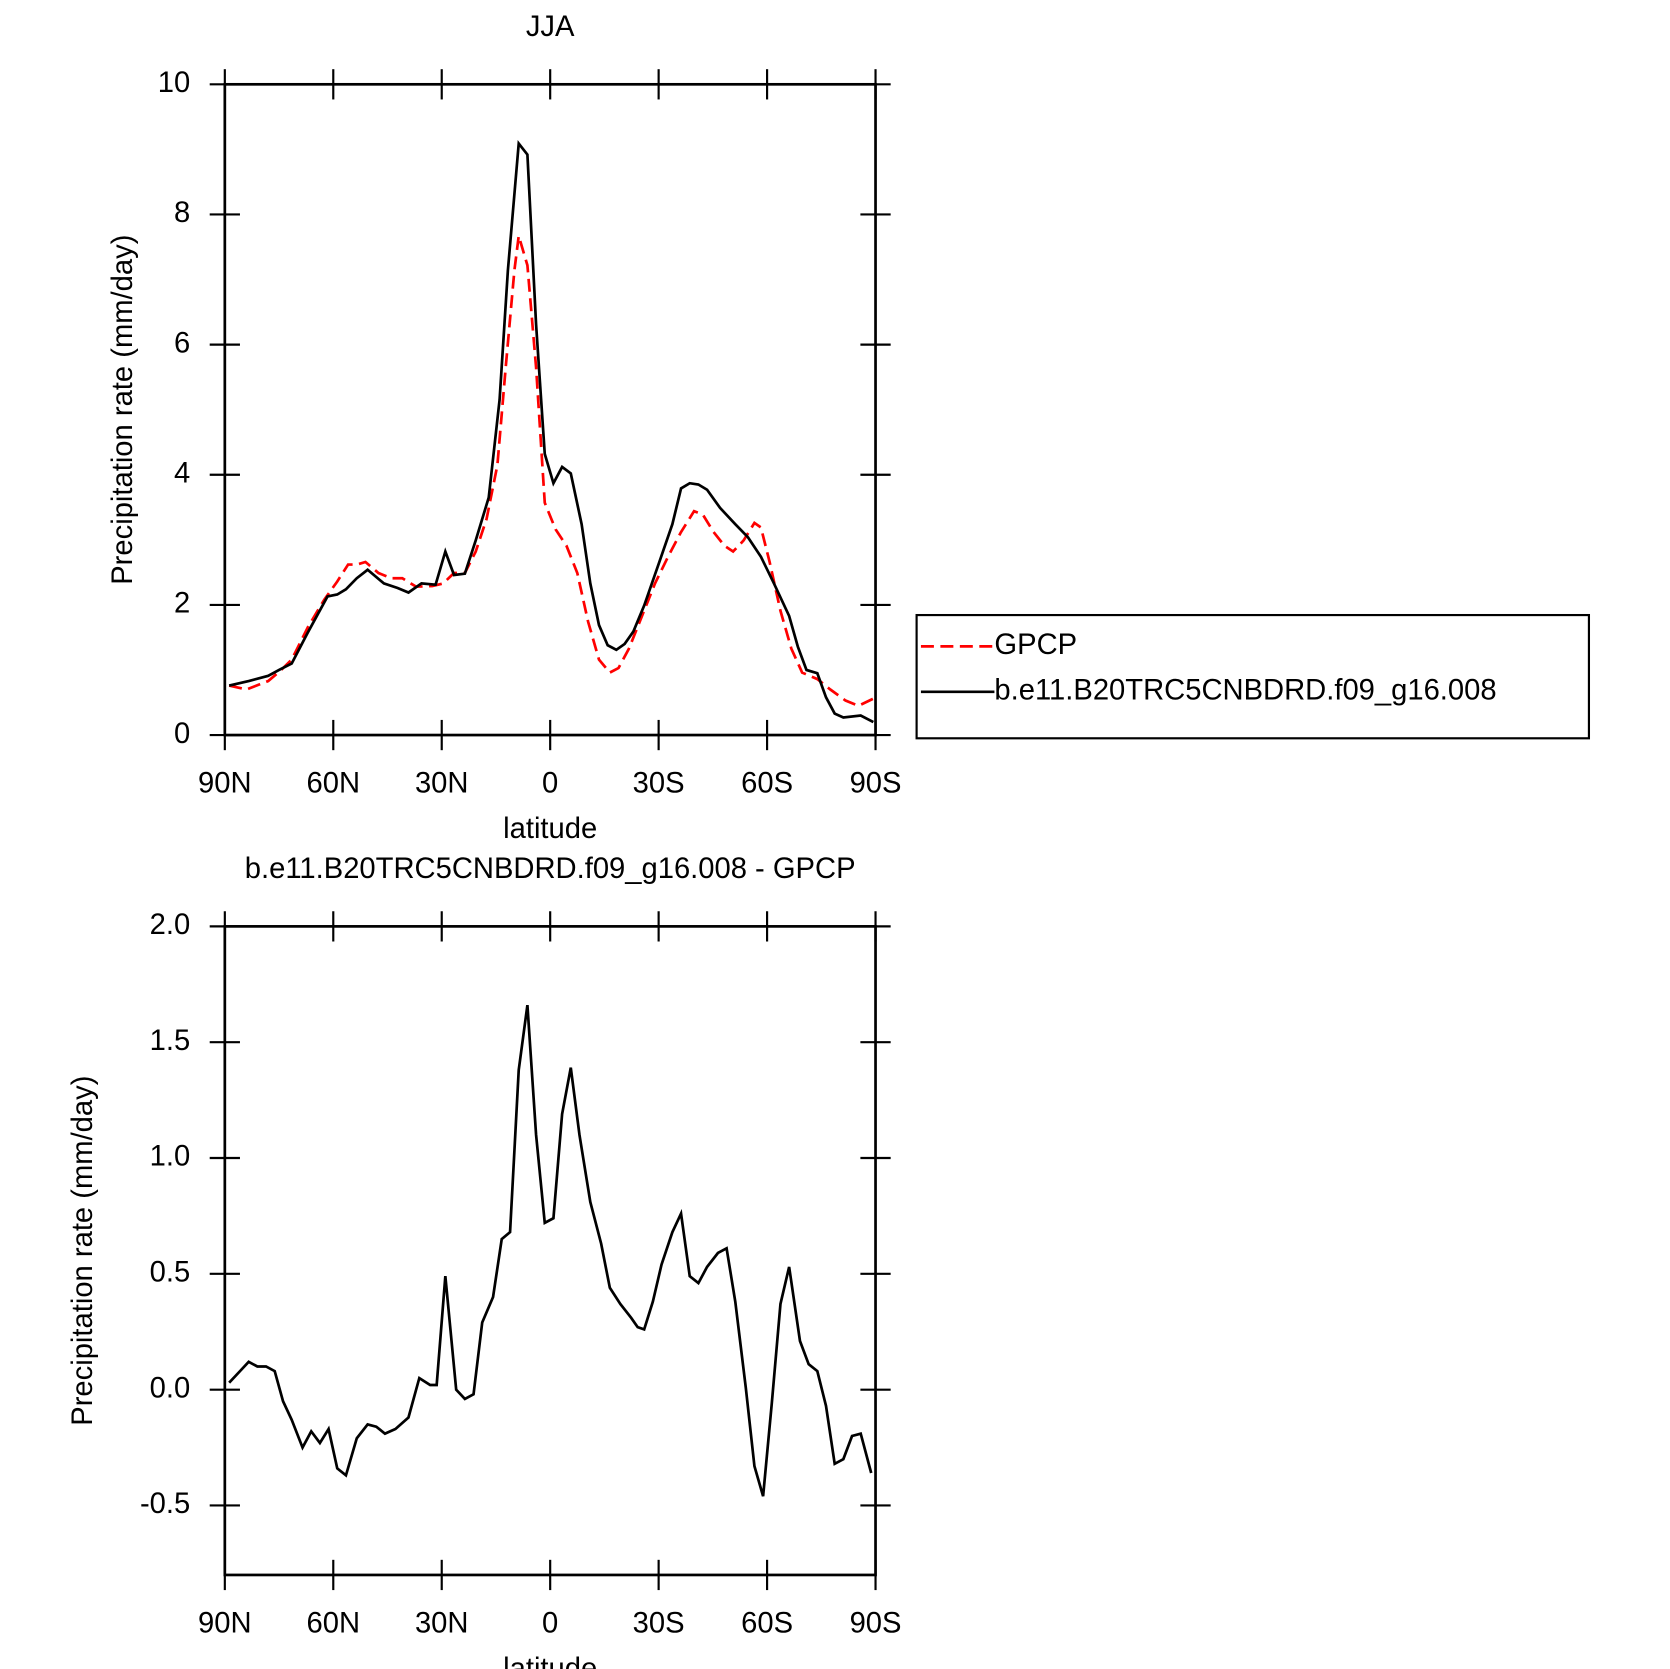 The width and height of the screenshot is (1670, 1669). I want to click on legend-box, so click(1253, 676).